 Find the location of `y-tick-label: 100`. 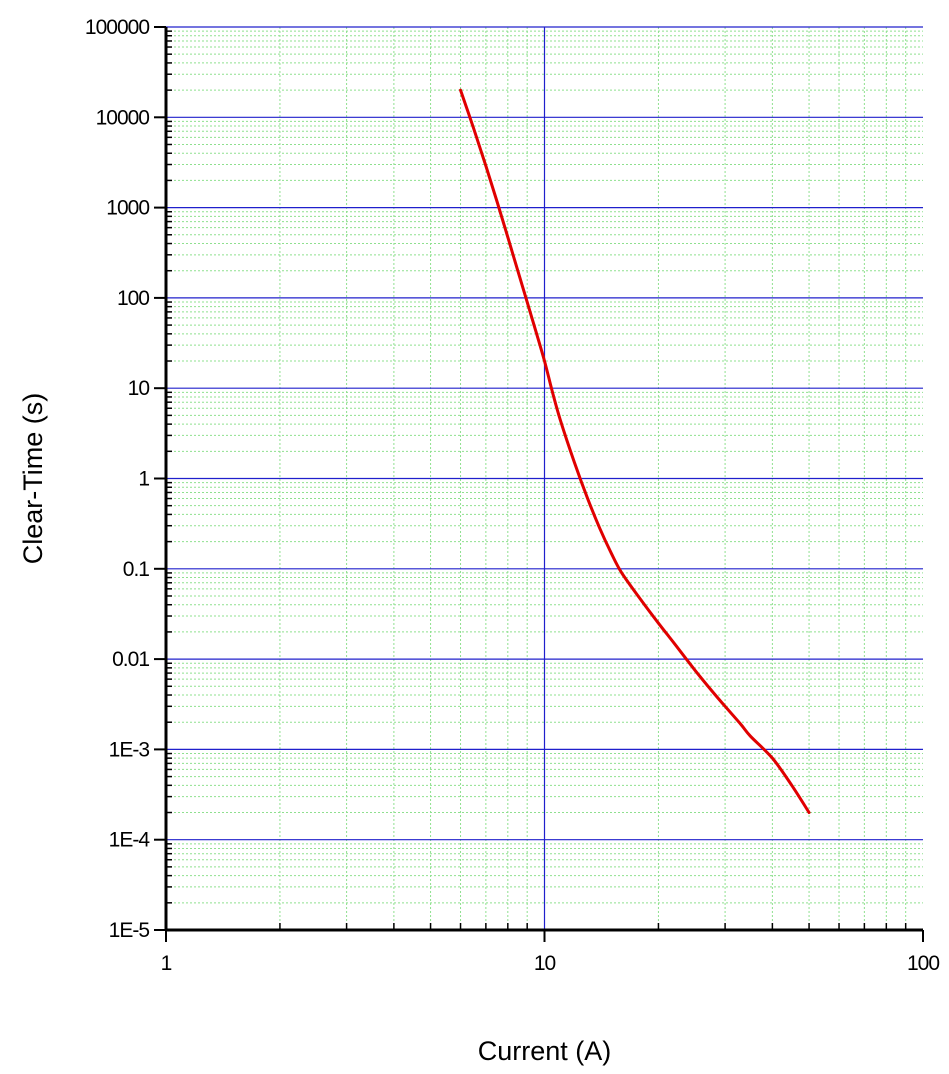

y-tick-label: 100 is located at coordinates (133, 298).